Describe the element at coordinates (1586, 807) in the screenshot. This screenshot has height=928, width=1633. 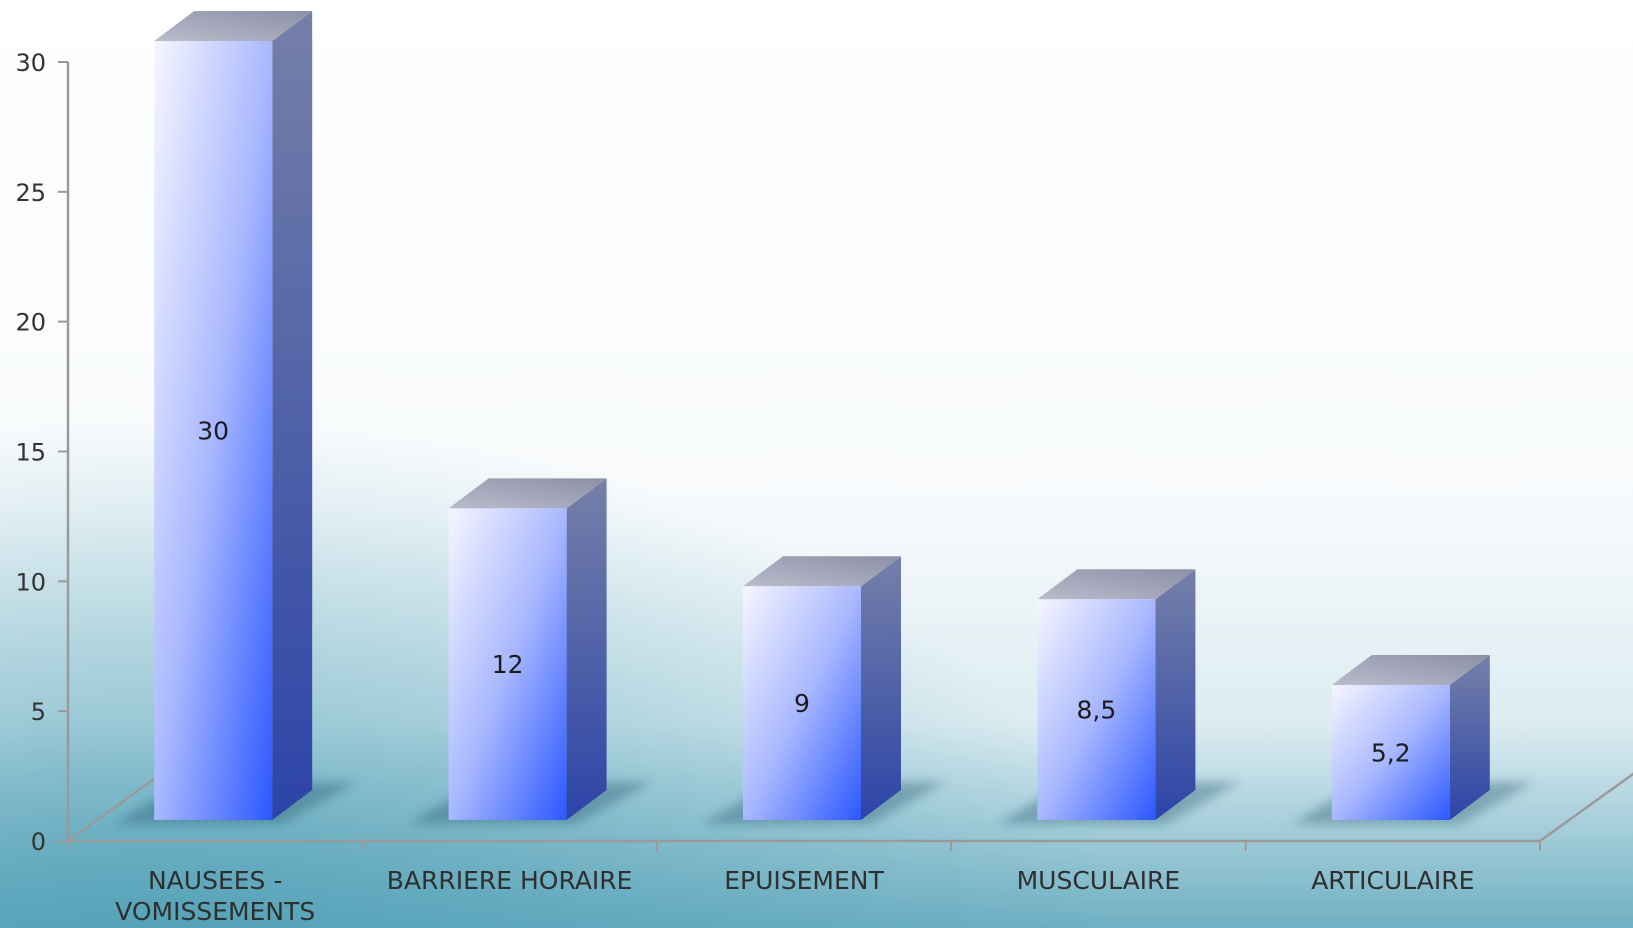
I see `floor-right-edge` at that location.